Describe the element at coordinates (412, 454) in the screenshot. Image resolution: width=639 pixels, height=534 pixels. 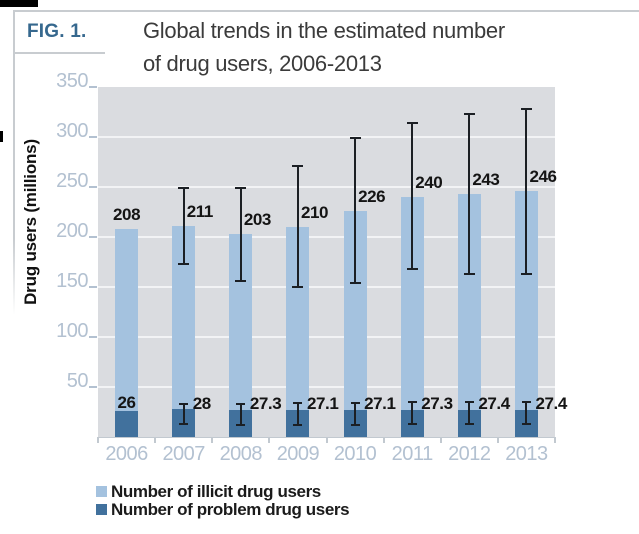
I see `x-tick-label: 2011` at that location.